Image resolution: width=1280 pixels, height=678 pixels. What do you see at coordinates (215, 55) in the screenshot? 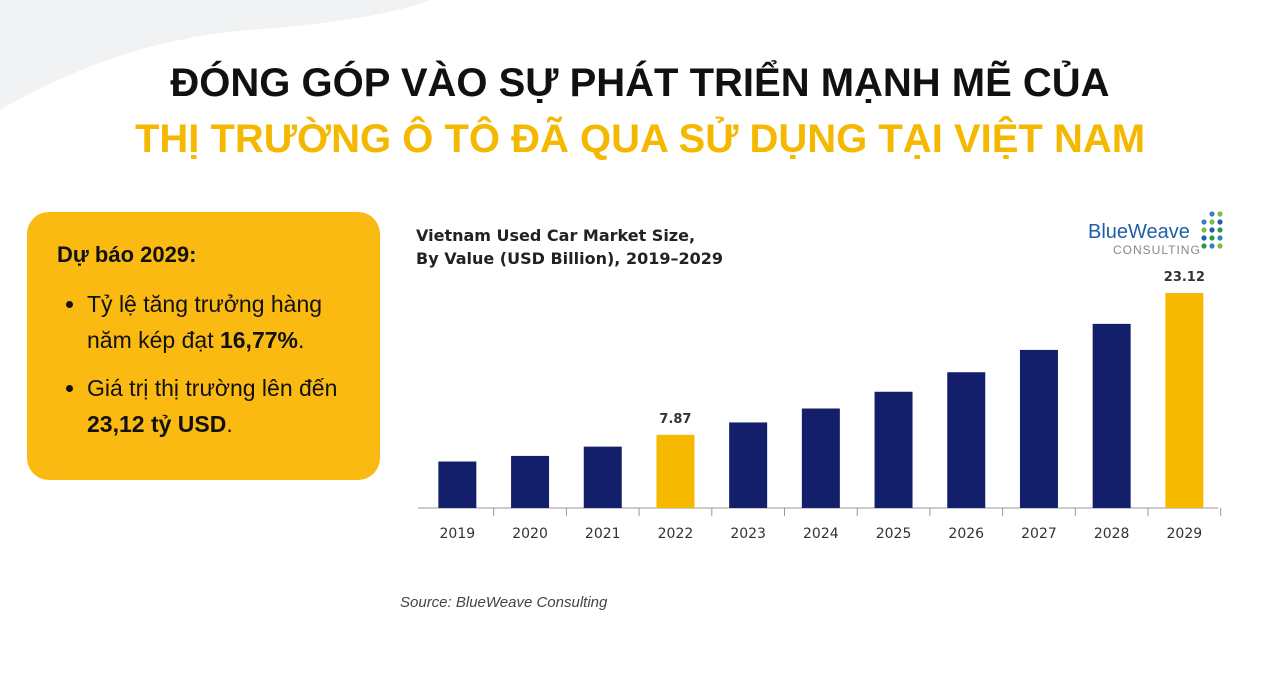
I see `decor` at bounding box center [215, 55].